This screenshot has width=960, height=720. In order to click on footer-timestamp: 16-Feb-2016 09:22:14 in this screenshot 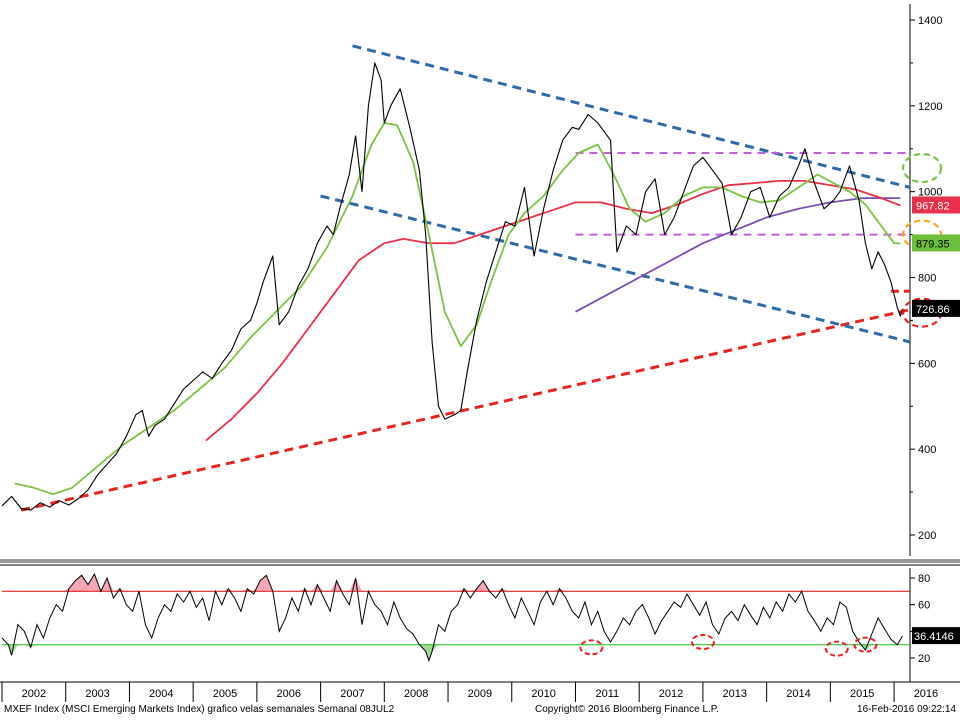, I will do `click(906, 709)`.